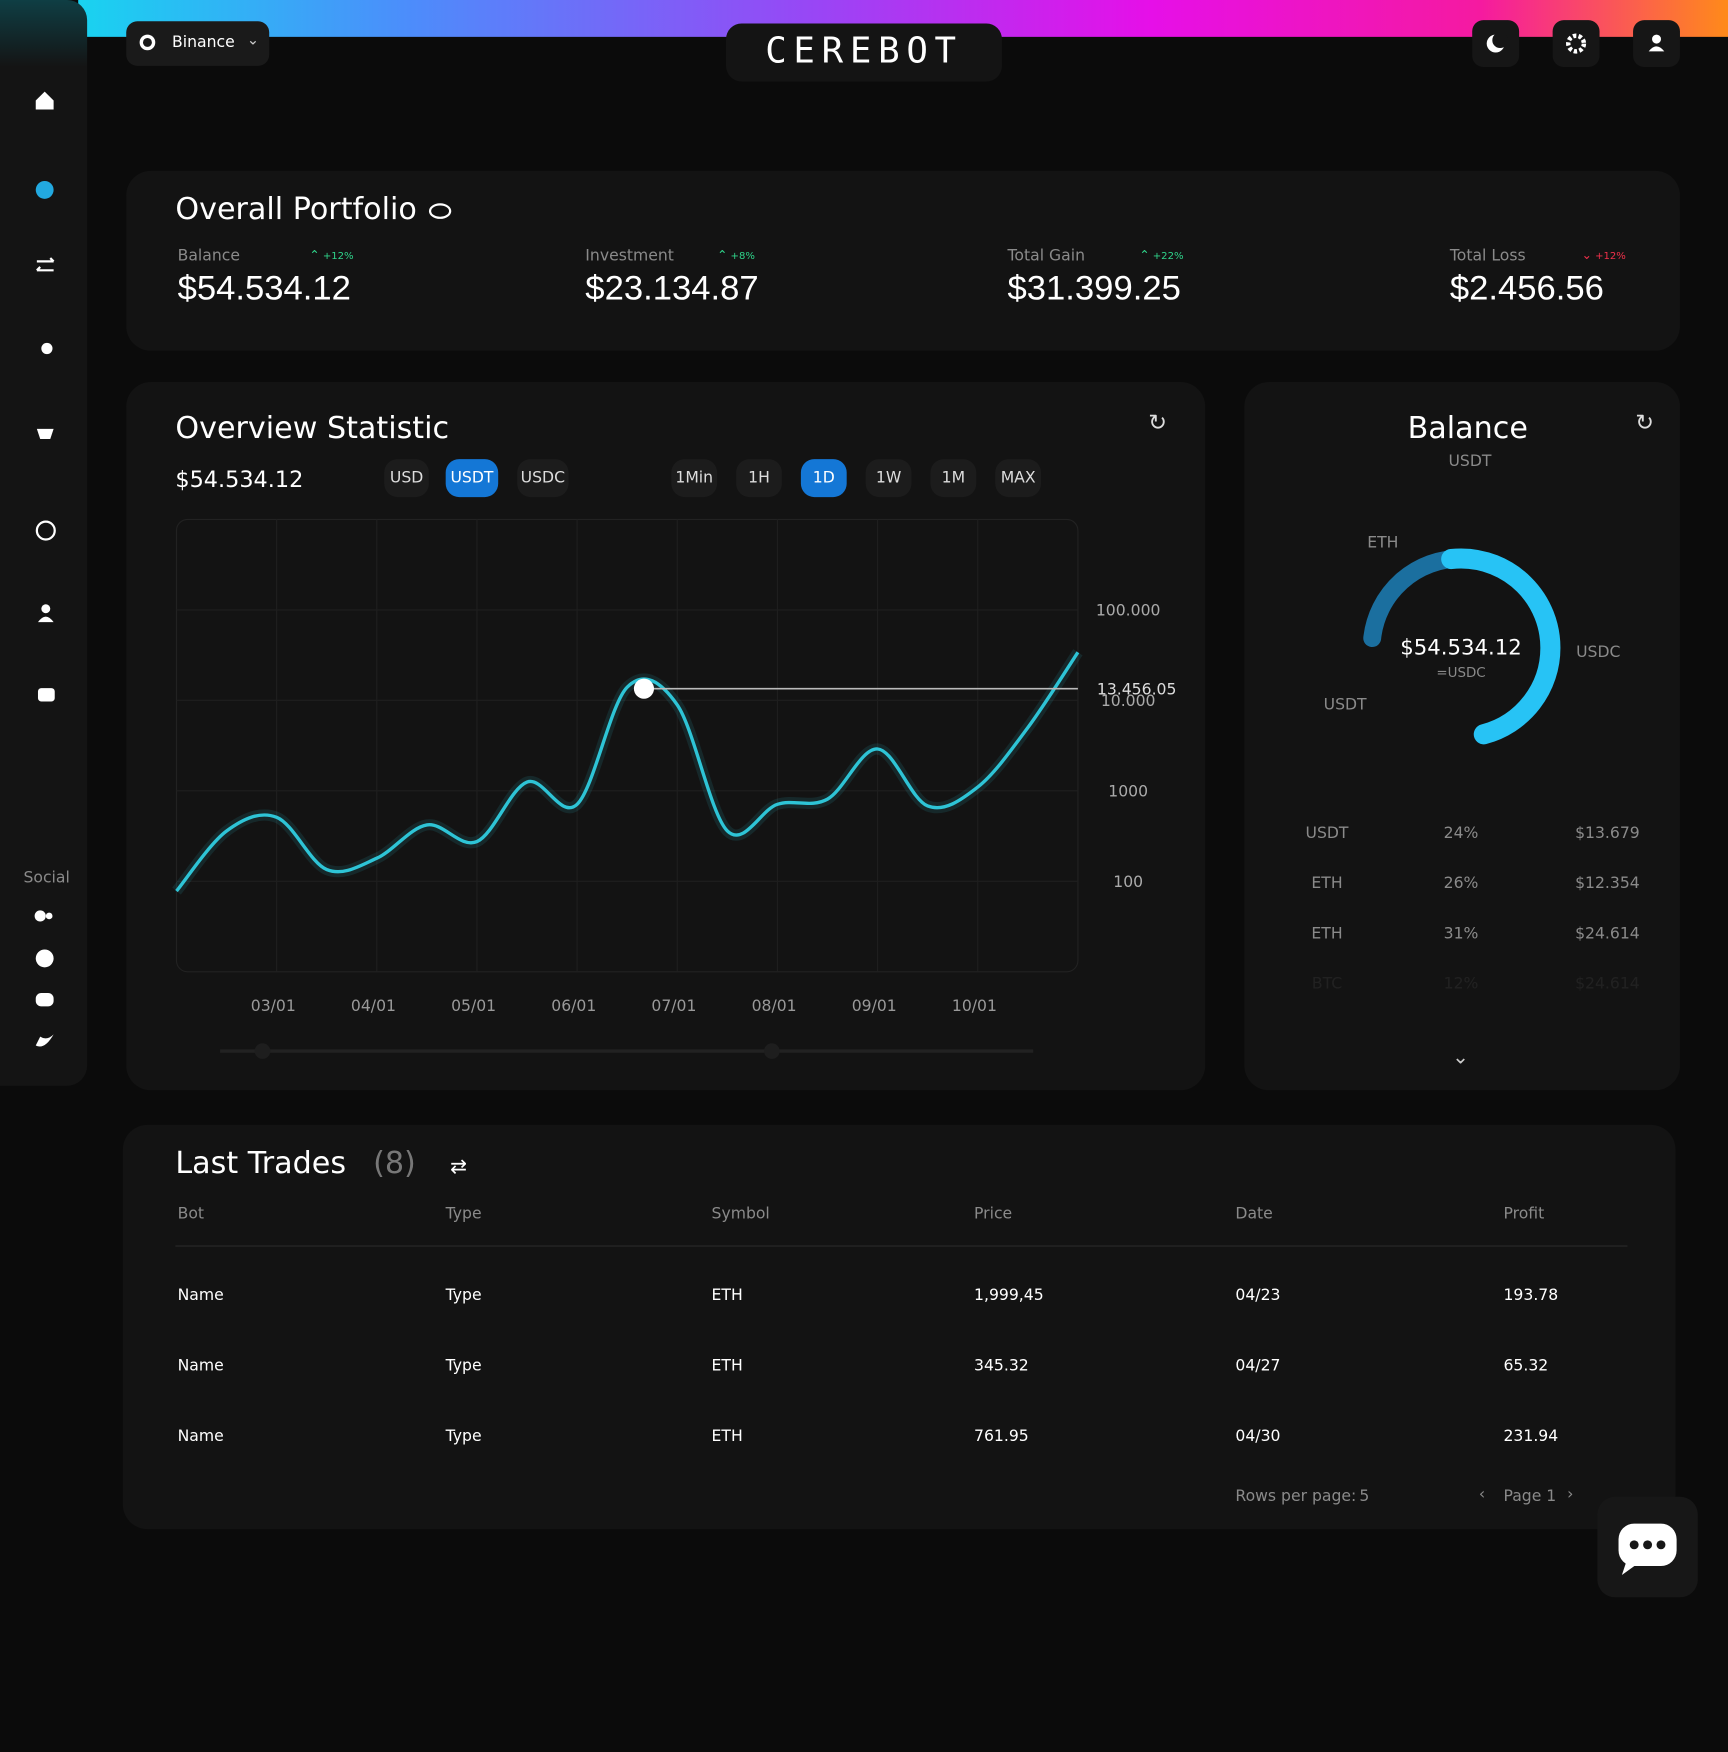 The image size is (1728, 1752). What do you see at coordinates (1461, 984) in the screenshot?
I see `balance-cell: 12%` at bounding box center [1461, 984].